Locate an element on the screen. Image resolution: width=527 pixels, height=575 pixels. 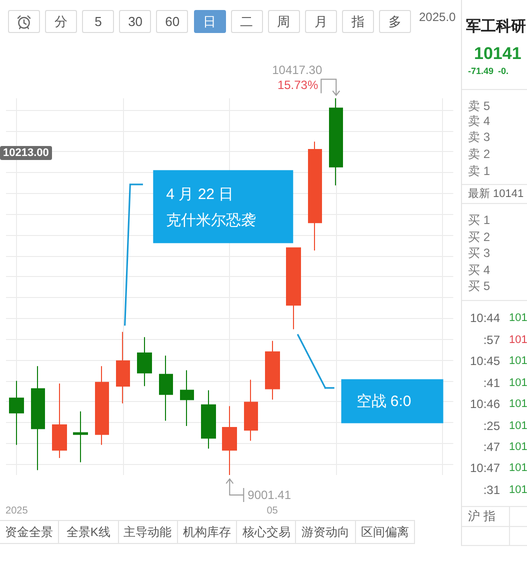
x-tick-label: 05 is located at coordinates (272, 511).